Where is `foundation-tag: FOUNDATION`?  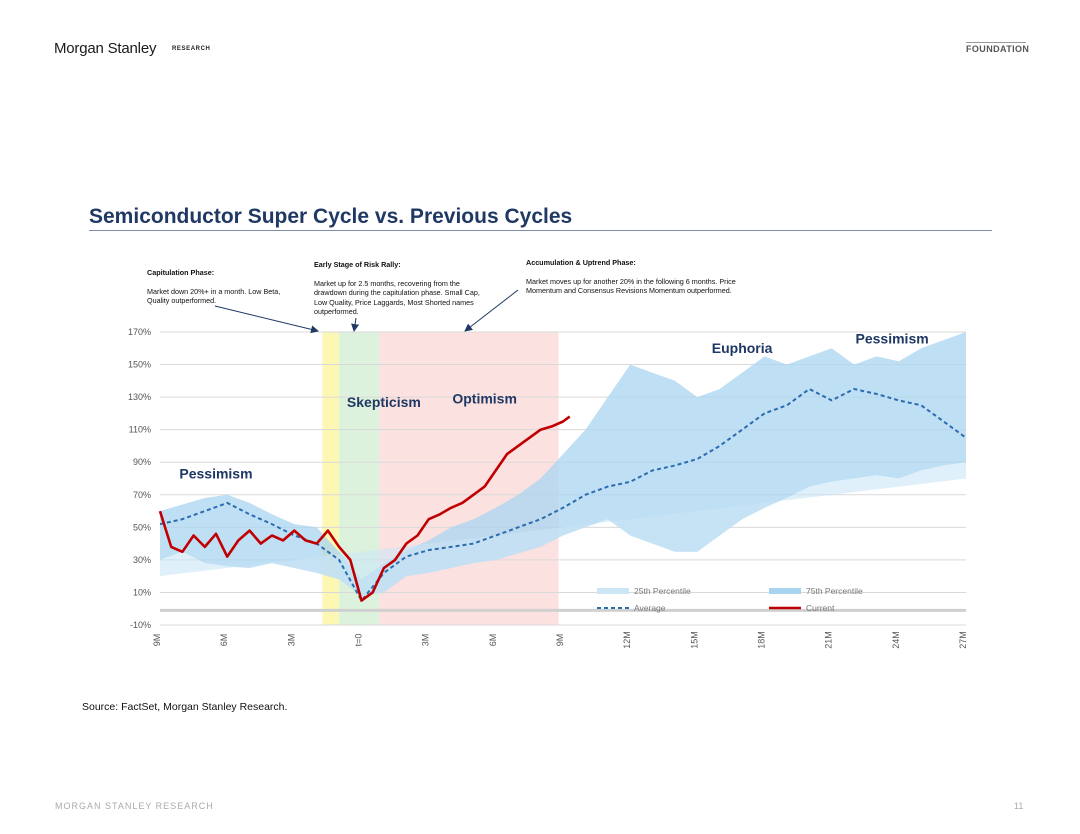
foundation-tag: FOUNDATION is located at coordinates (998, 49).